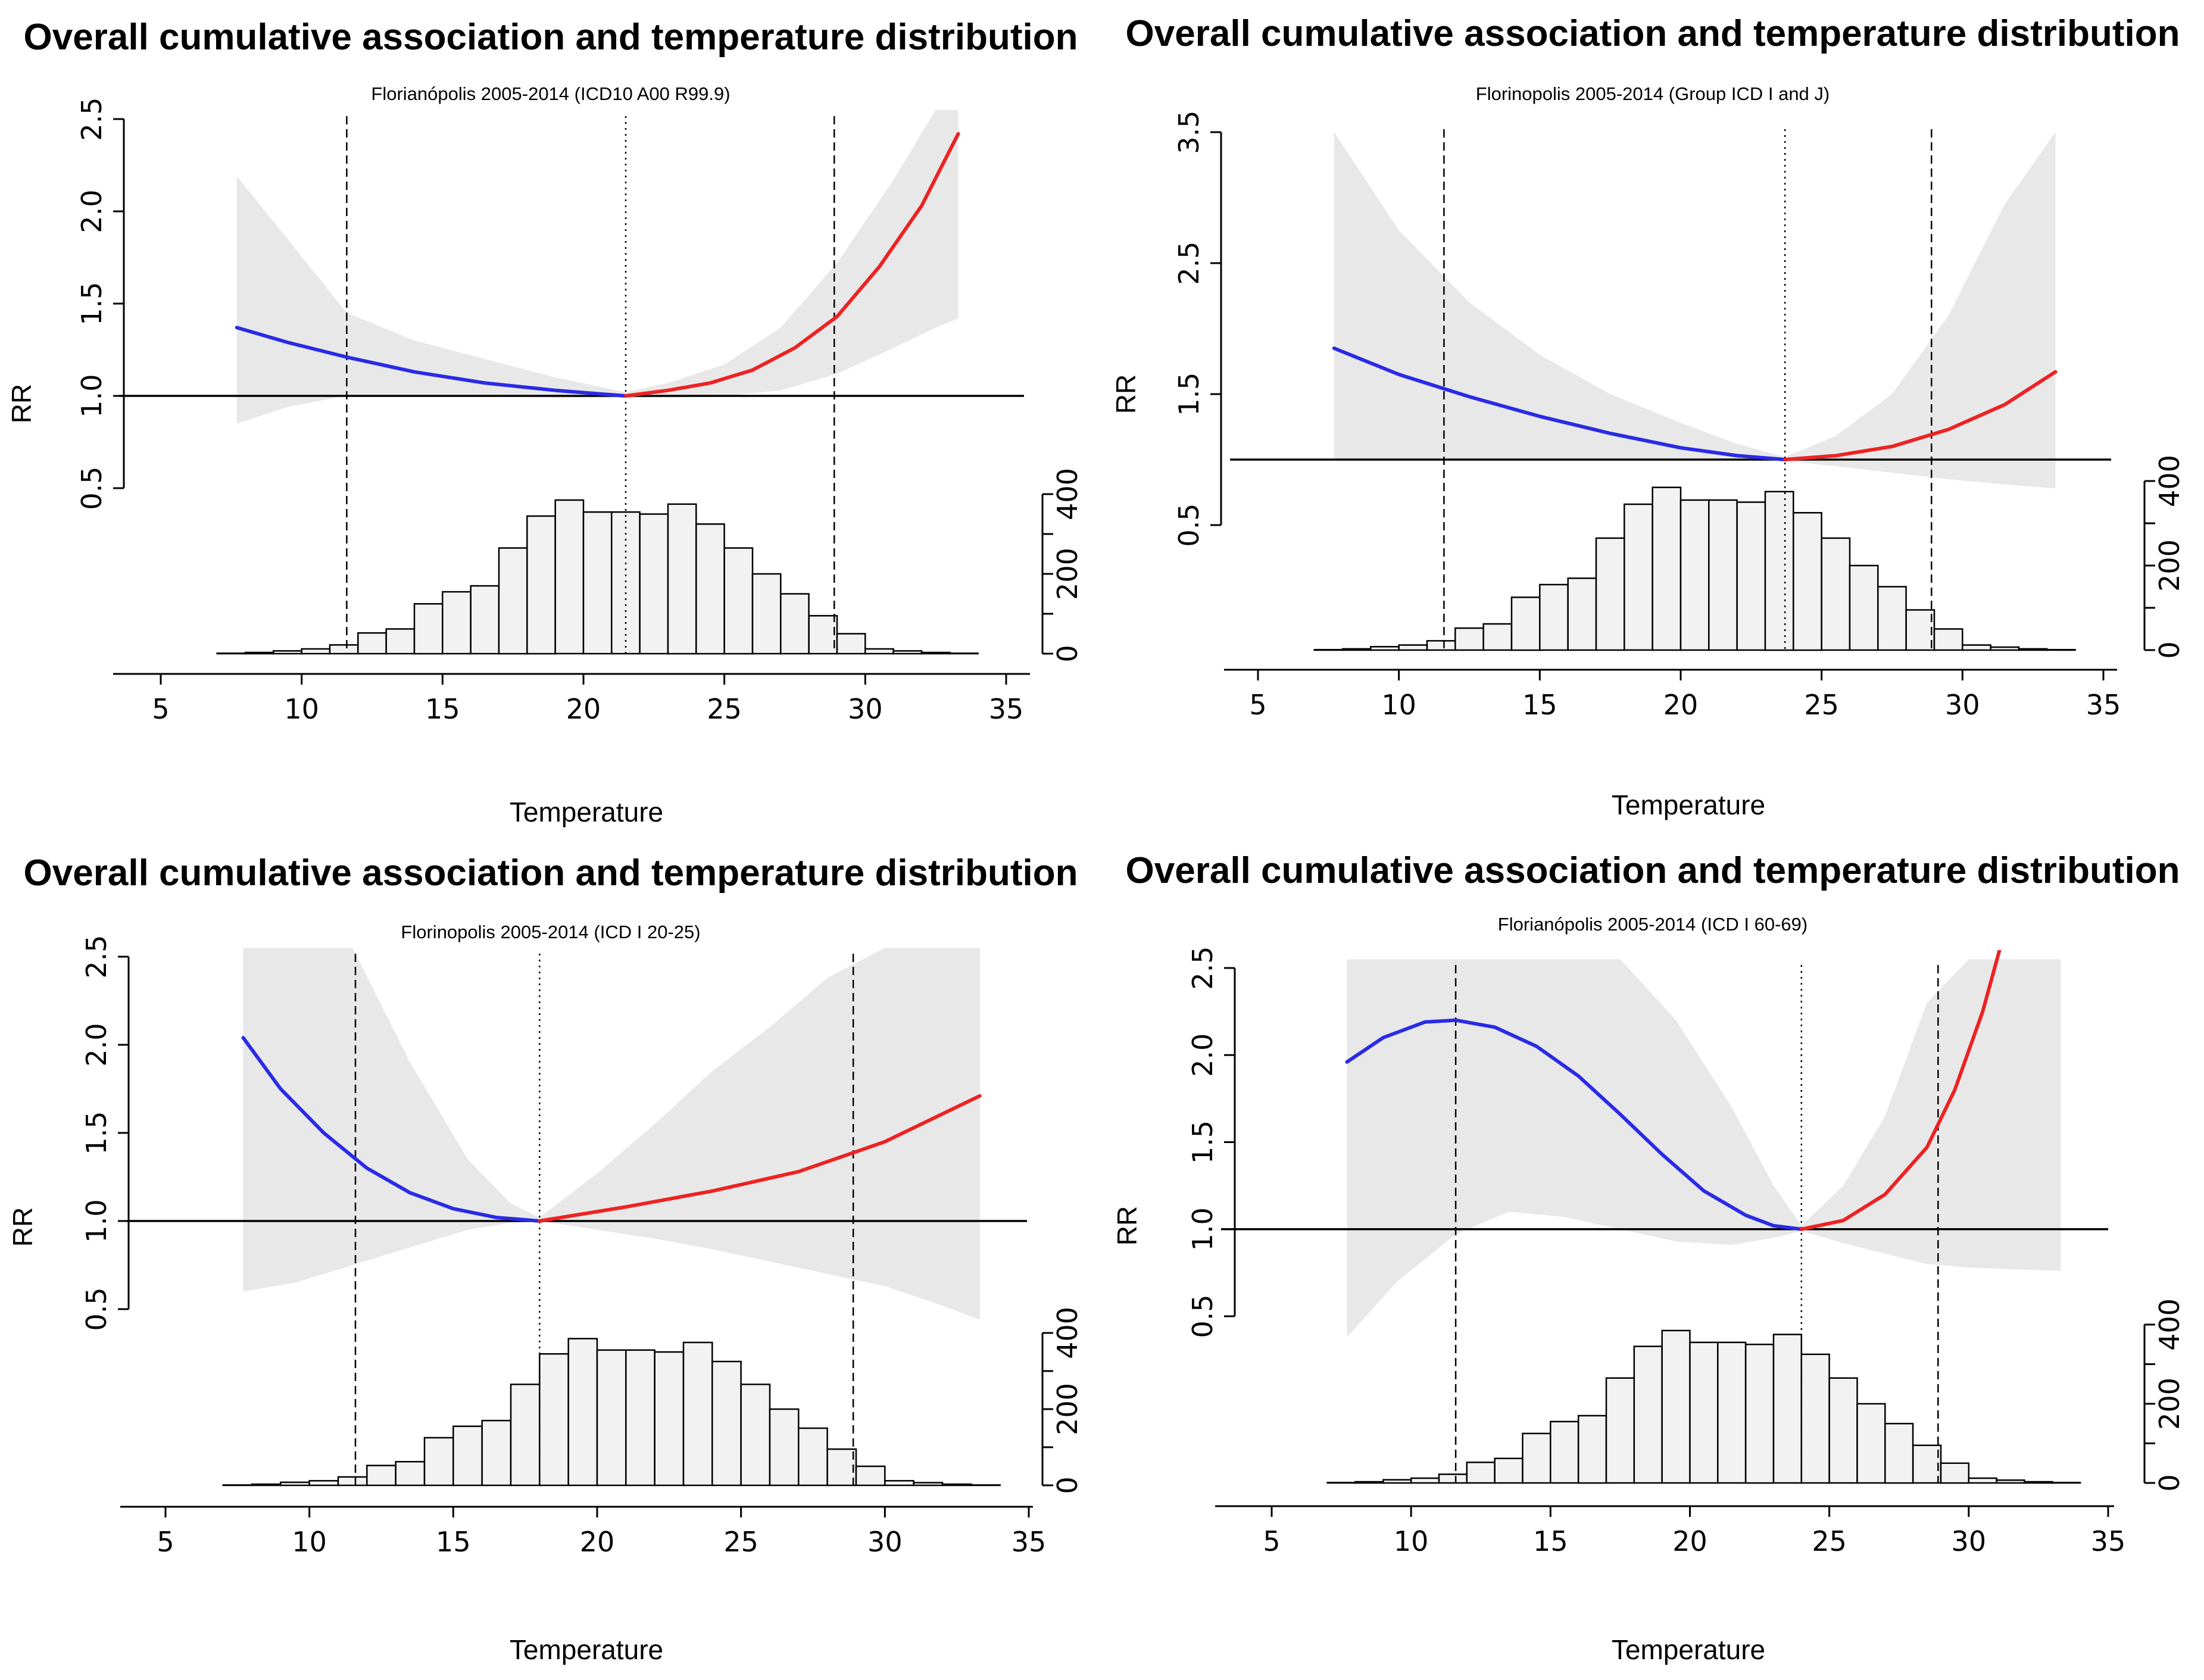 This screenshot has height=1680, width=2204. Describe the element at coordinates (583, 709) in the screenshot. I see `x-tick-label: 20` at that location.